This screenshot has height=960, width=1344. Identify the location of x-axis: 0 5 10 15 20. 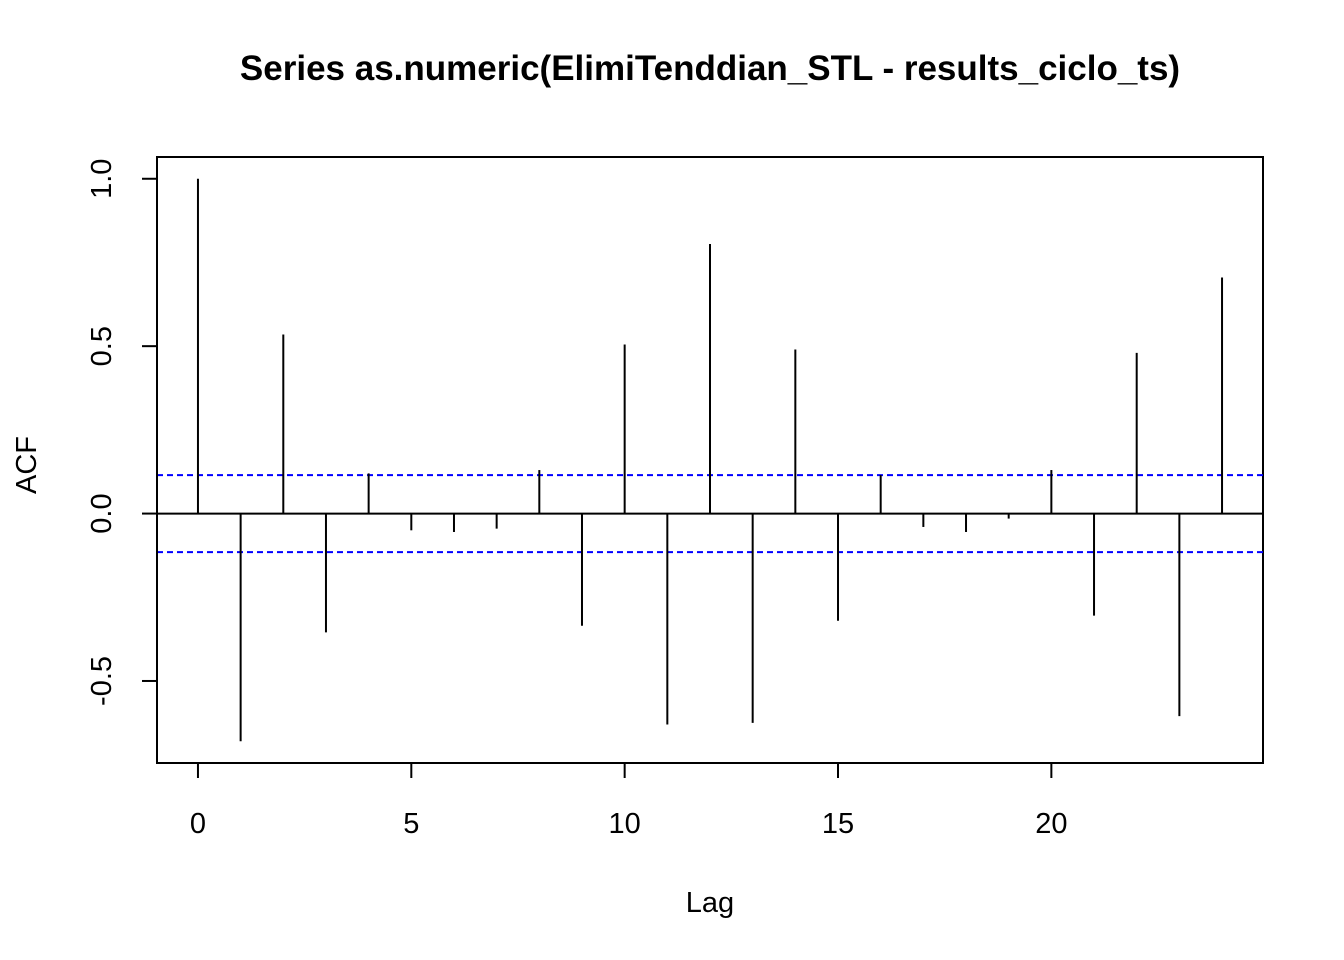
(628, 801).